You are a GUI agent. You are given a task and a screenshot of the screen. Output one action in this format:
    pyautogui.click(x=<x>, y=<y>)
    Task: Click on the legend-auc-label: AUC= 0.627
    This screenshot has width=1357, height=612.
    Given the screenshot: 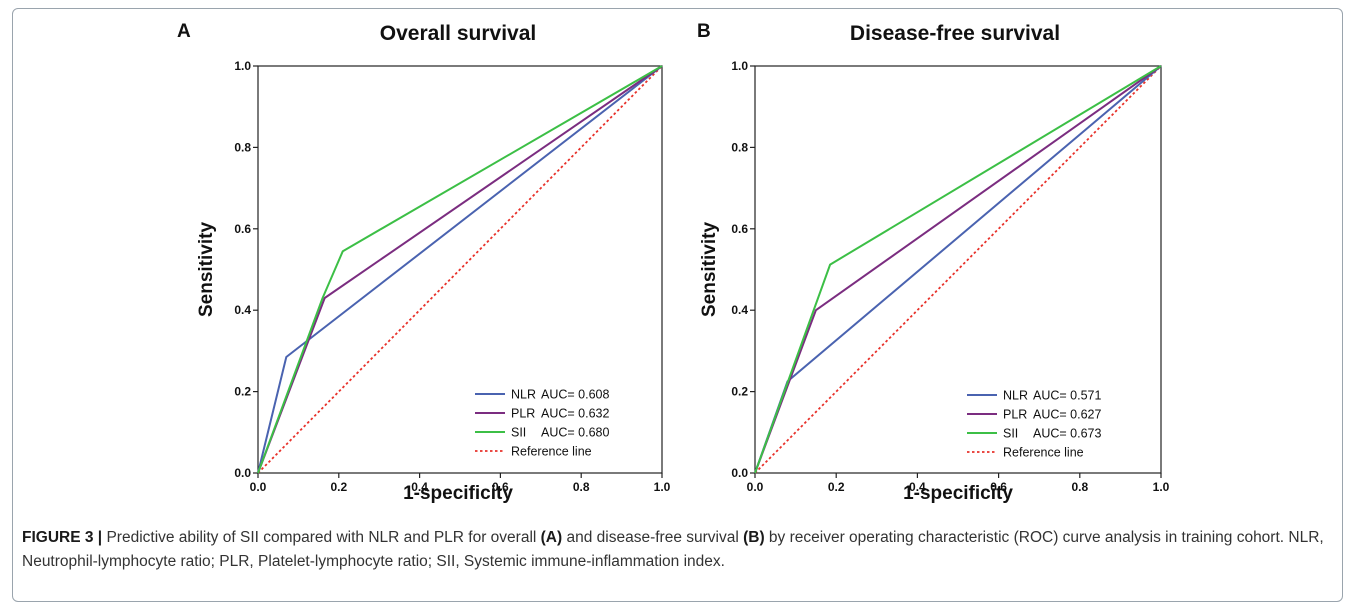 What is the action you would take?
    pyautogui.click(x=1067, y=415)
    